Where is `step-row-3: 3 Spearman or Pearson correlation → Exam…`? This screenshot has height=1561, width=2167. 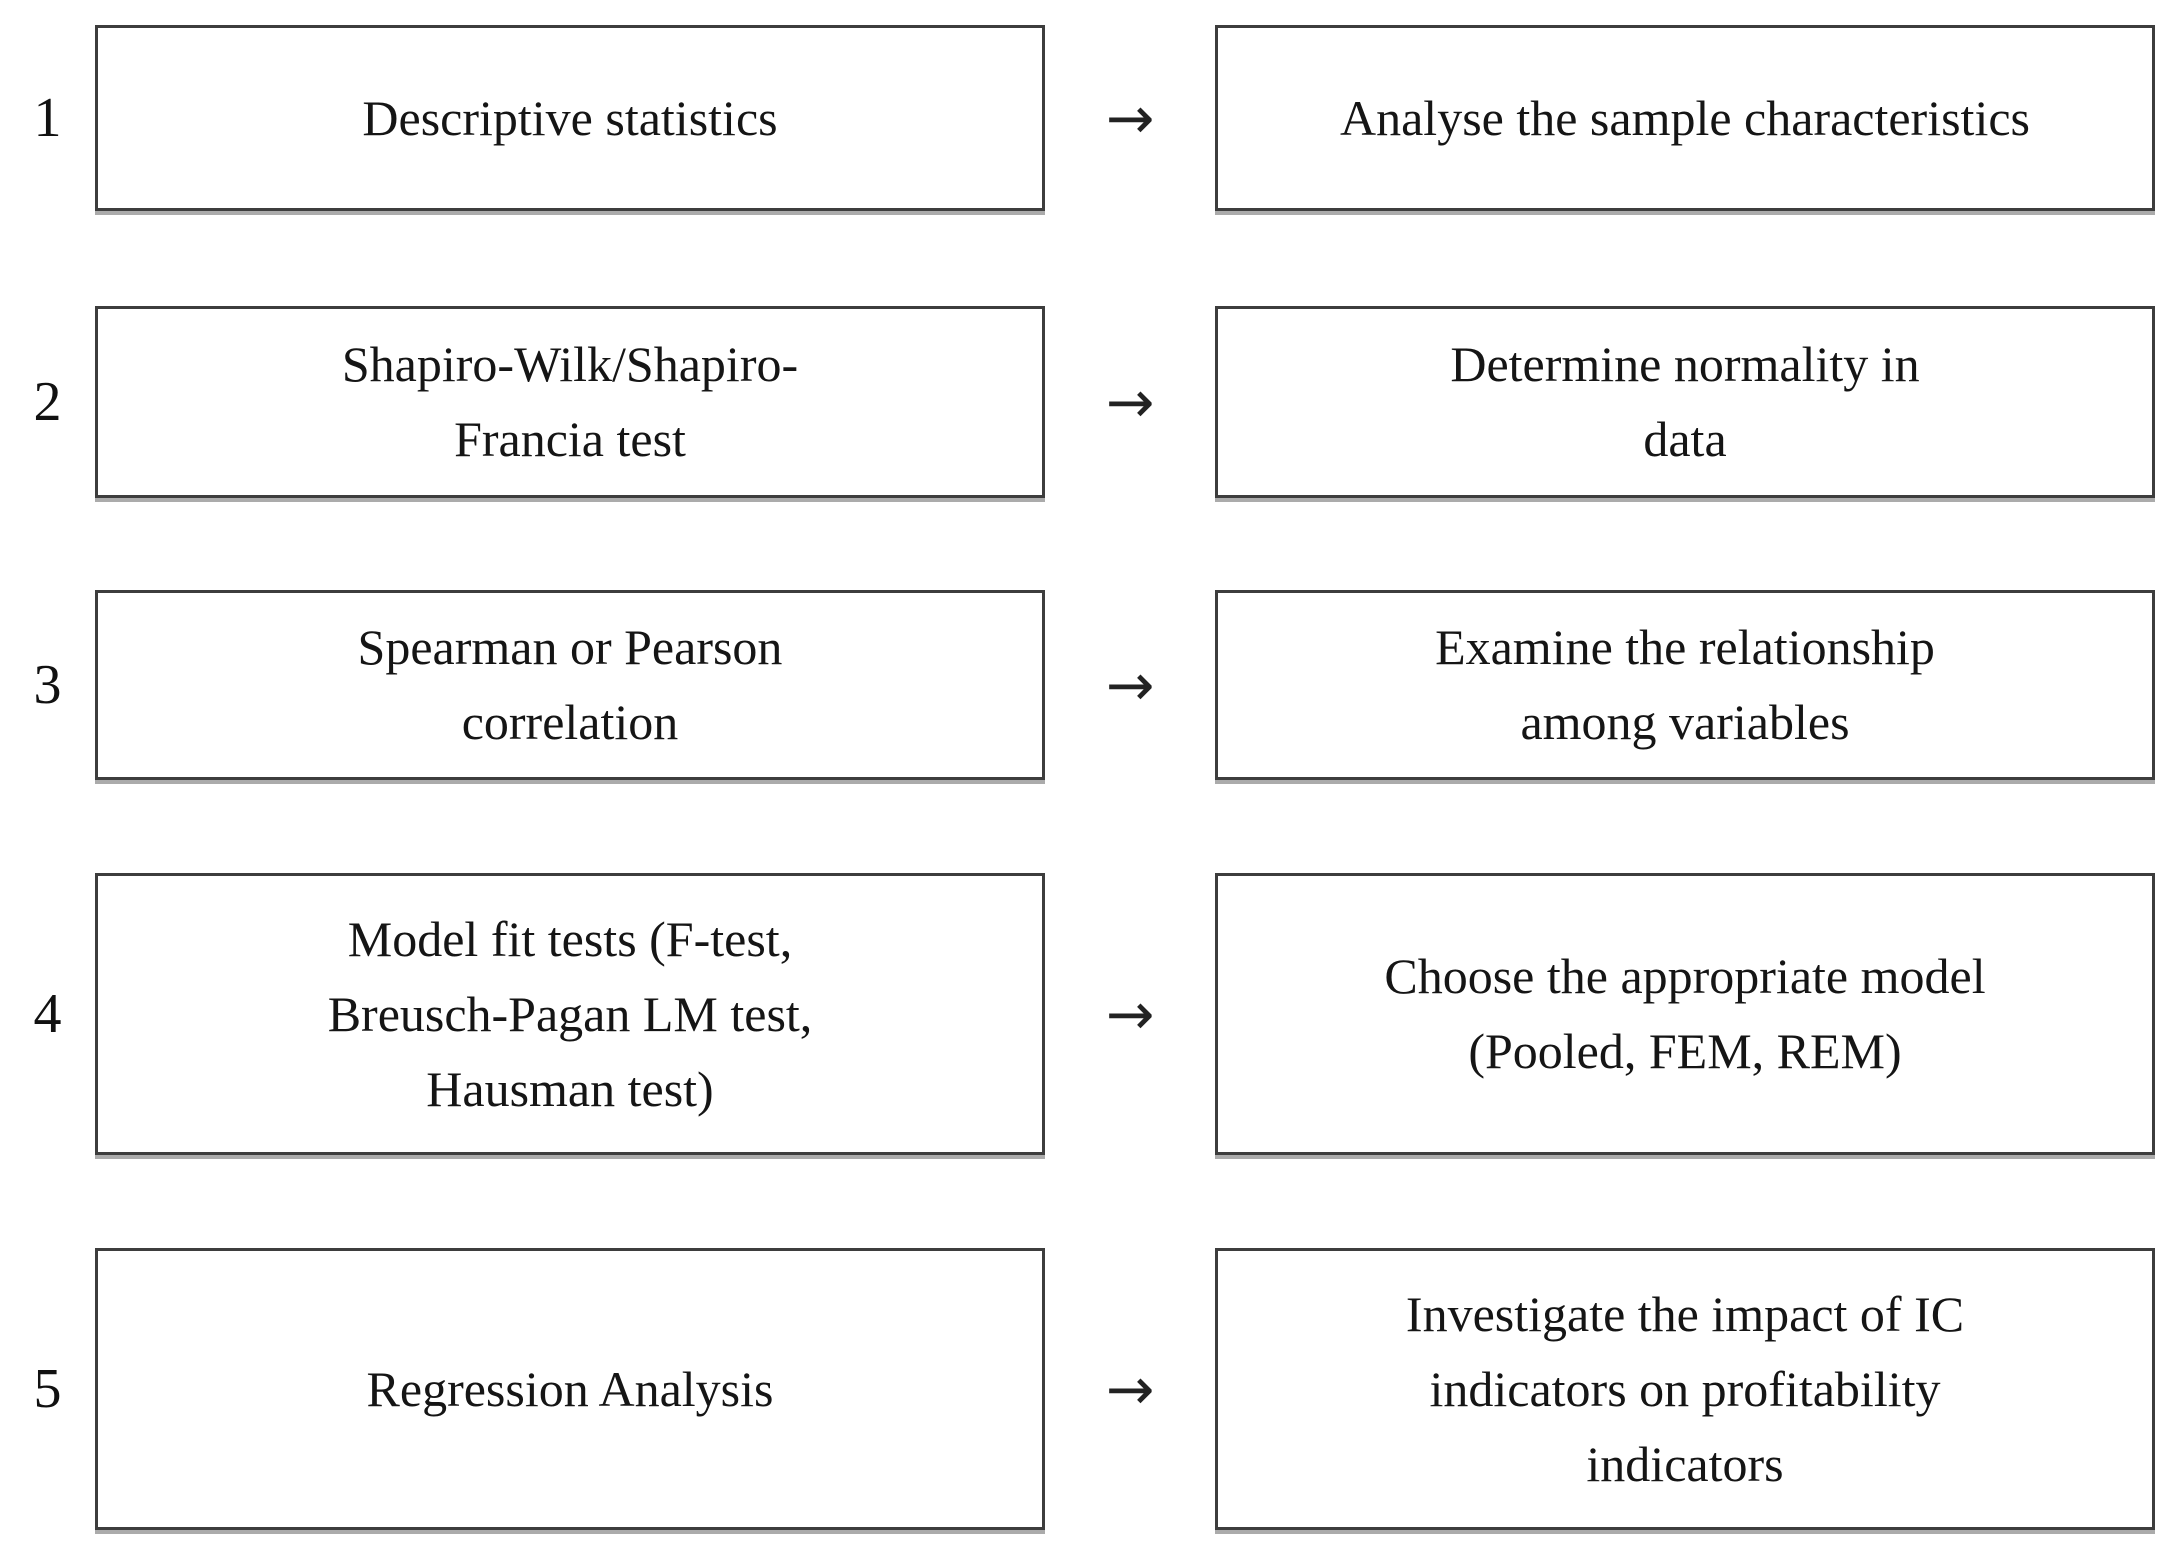
step-row-3: 3 Spearman or Pearson correlation → Exam… is located at coordinates (1083, 685).